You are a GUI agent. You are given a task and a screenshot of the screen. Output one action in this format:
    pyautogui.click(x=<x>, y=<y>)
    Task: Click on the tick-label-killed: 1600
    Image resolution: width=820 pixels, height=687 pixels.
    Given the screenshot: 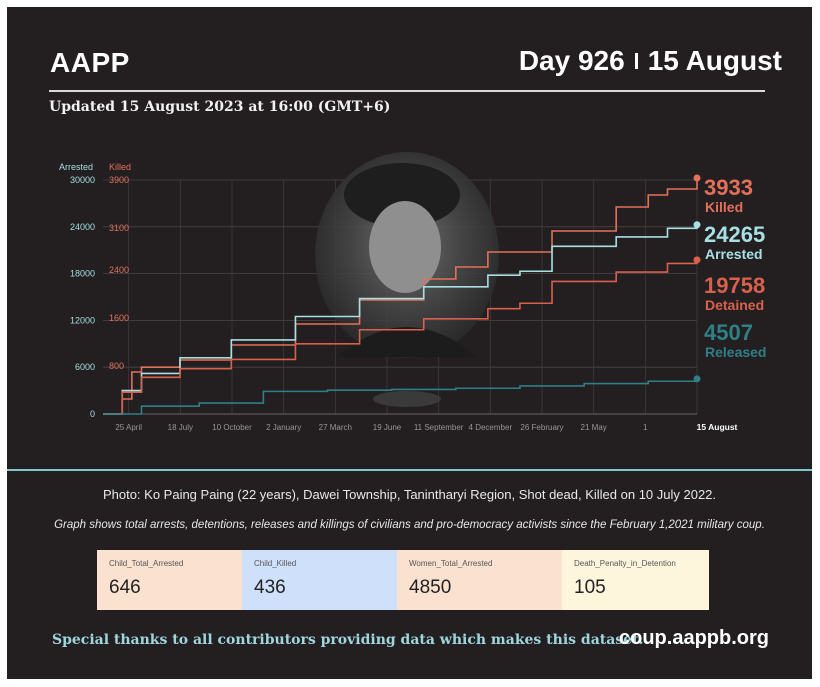 What is the action you would take?
    pyautogui.click(x=119, y=318)
    